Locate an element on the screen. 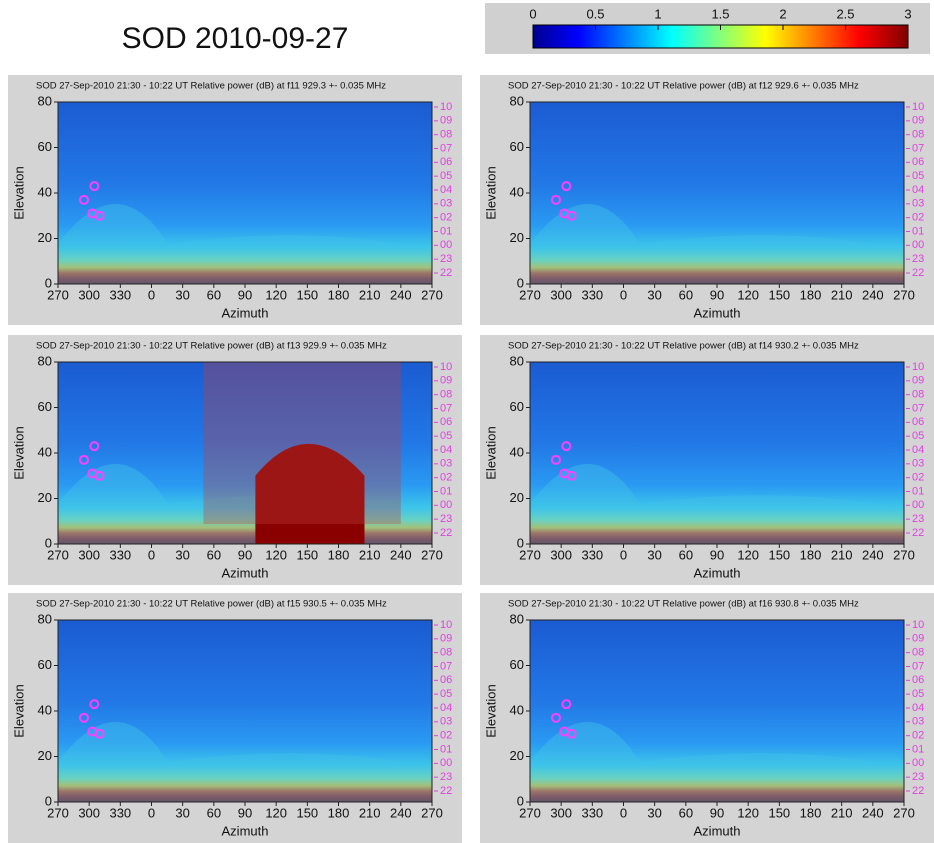  hour-label: 07 is located at coordinates (918, 148).